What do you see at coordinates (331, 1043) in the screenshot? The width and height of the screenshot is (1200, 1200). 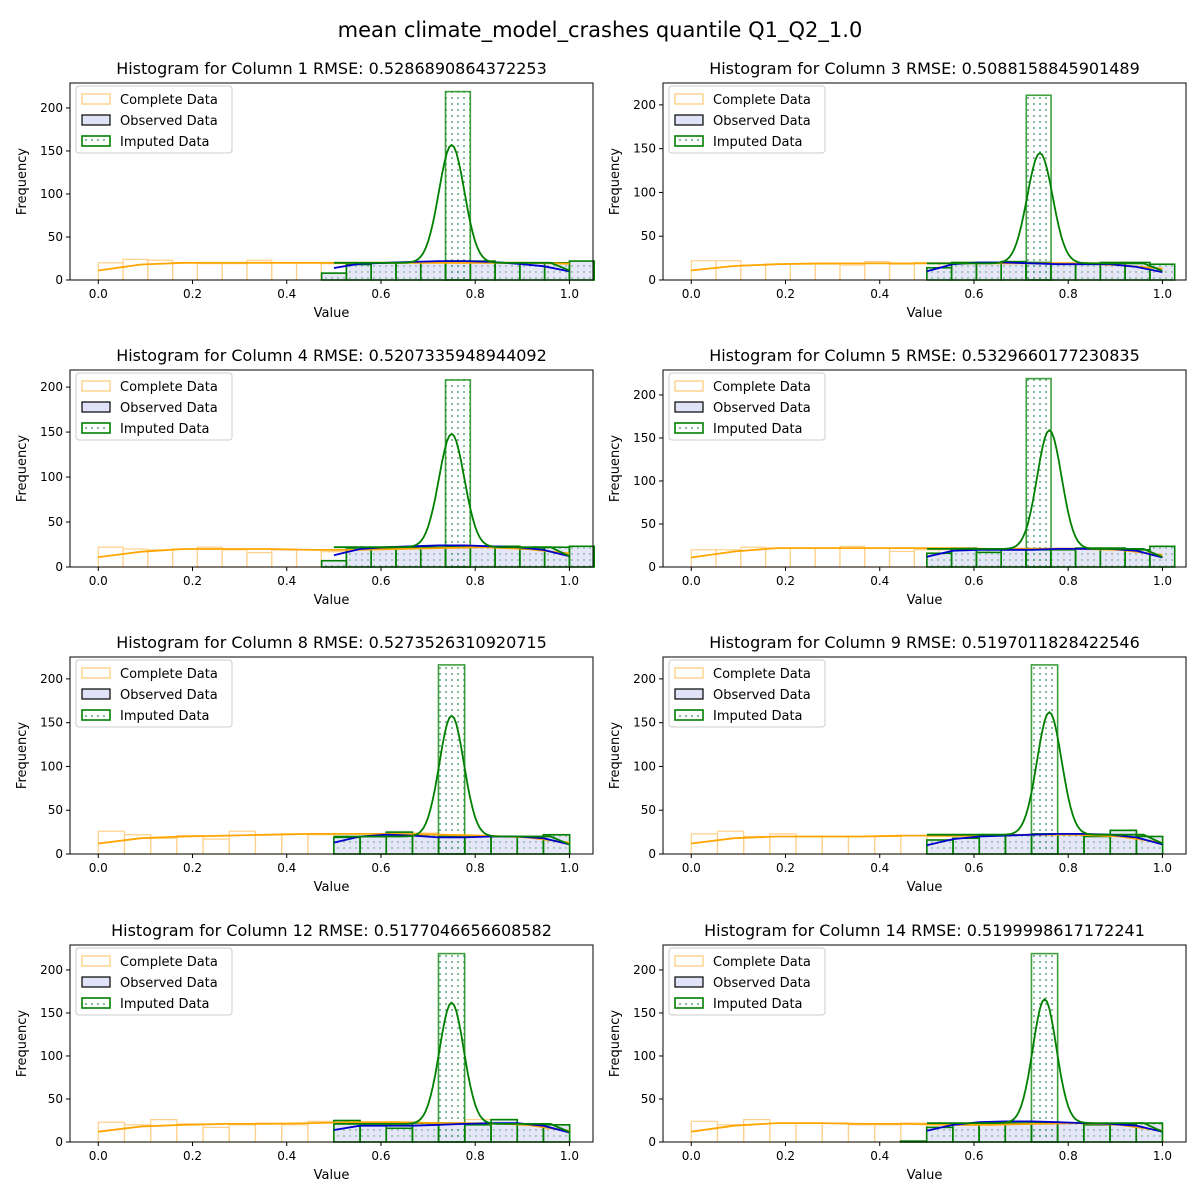 I see `axes-frame` at bounding box center [331, 1043].